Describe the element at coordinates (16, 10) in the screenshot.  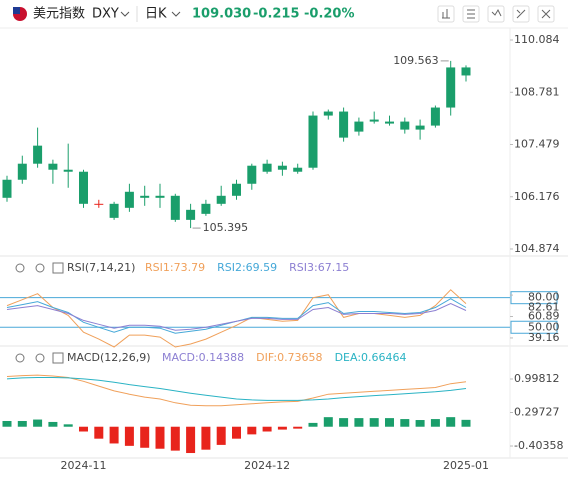
I see `flag-canton` at that location.